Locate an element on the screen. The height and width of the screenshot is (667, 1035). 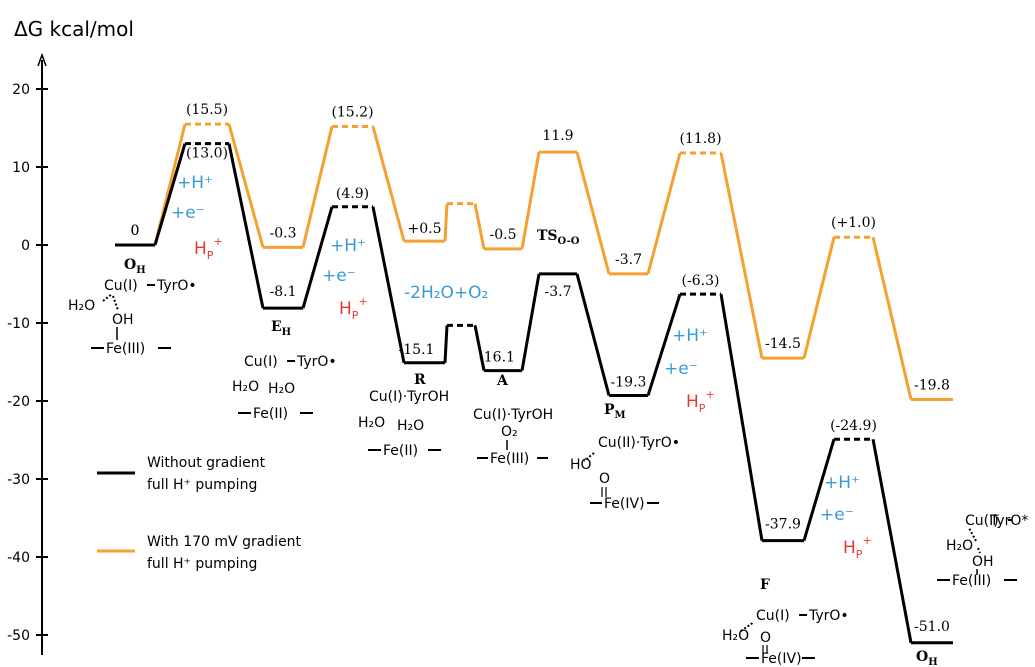
value-label: (13.0) is located at coordinates (207, 154).